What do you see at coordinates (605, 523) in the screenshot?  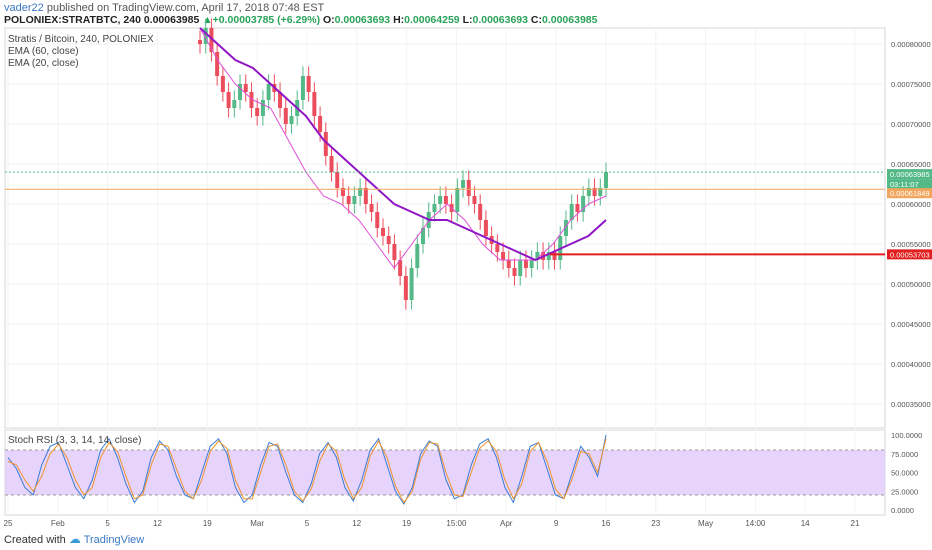 I see `x-tick-label: 16` at bounding box center [605, 523].